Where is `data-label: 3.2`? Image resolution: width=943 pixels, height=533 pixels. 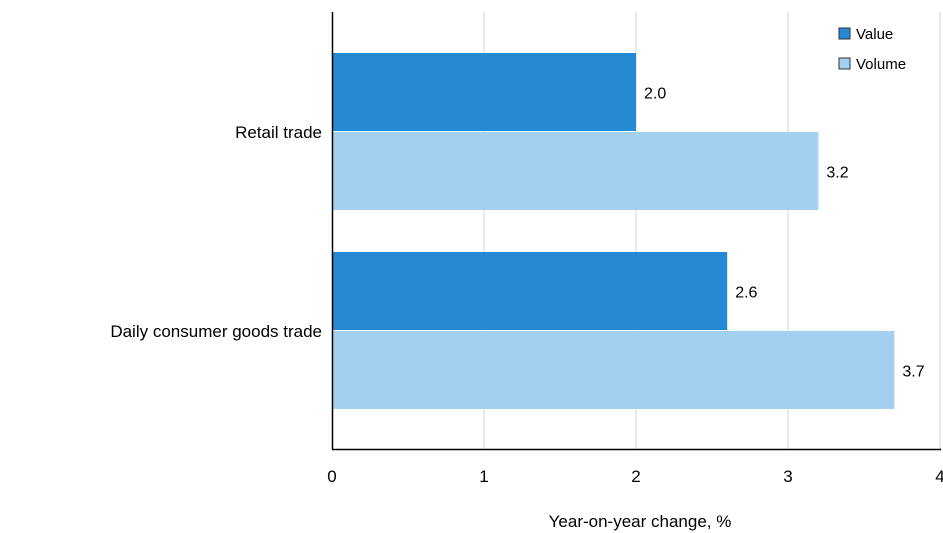 data-label: 3.2 is located at coordinates (837, 173).